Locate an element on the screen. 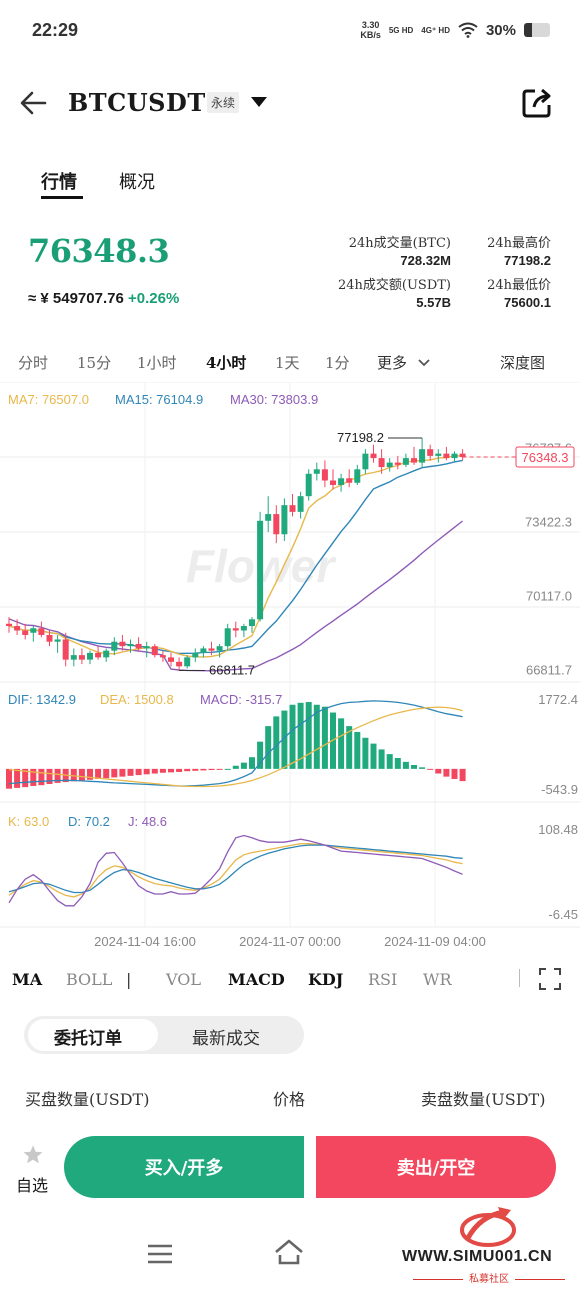 Image resolution: width=580 pixels, height=1289 pixels. high-low-markers: 77198.2 66811.7 76348.3 is located at coordinates (377, 554).